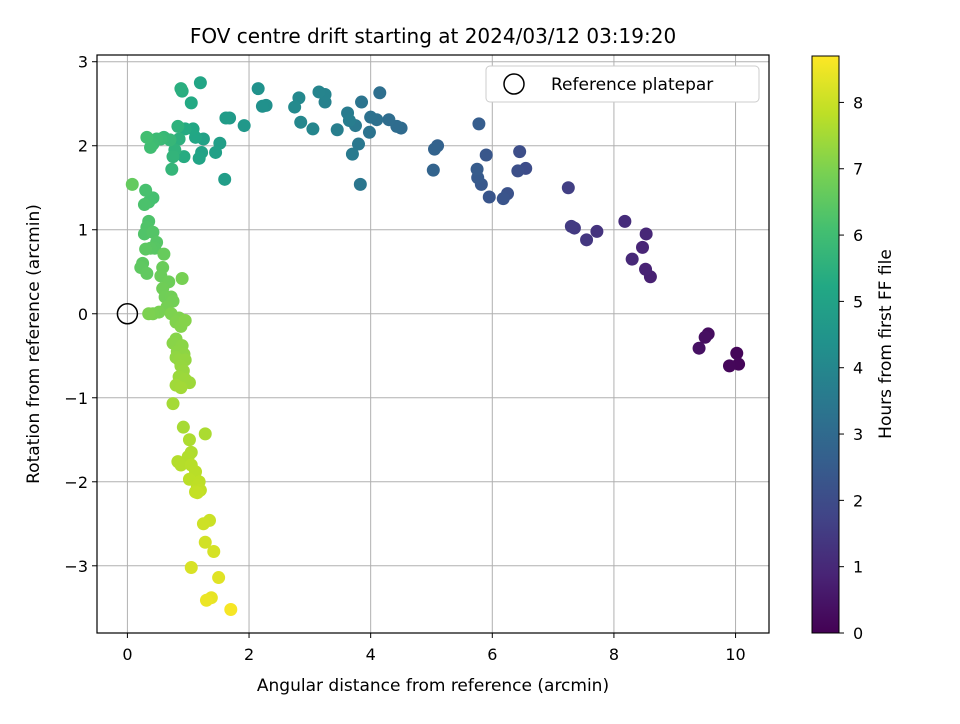 The width and height of the screenshot is (960, 724). What do you see at coordinates (858, 567) in the screenshot?
I see `colorbar-tick-label: 1` at bounding box center [858, 567].